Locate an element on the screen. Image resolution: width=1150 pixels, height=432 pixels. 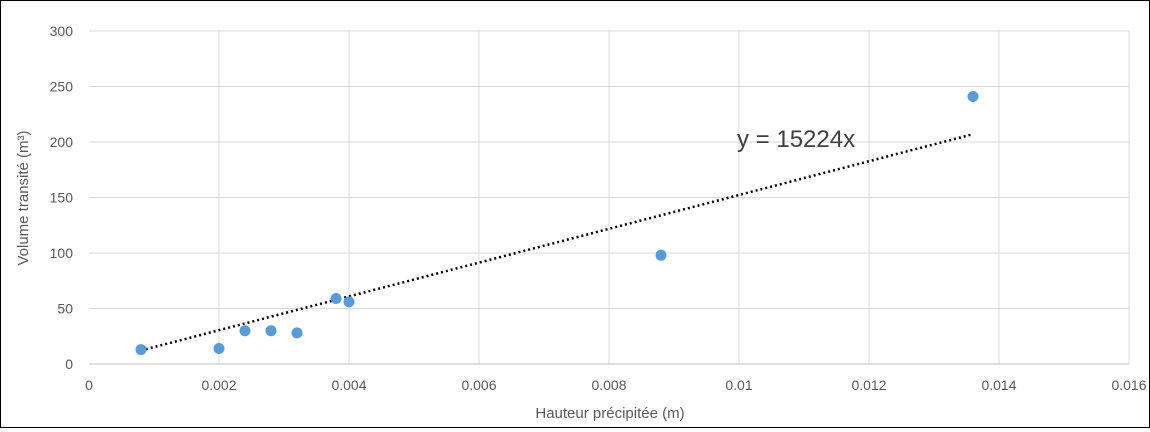
x-tick-label: 0.012 is located at coordinates (868, 385).